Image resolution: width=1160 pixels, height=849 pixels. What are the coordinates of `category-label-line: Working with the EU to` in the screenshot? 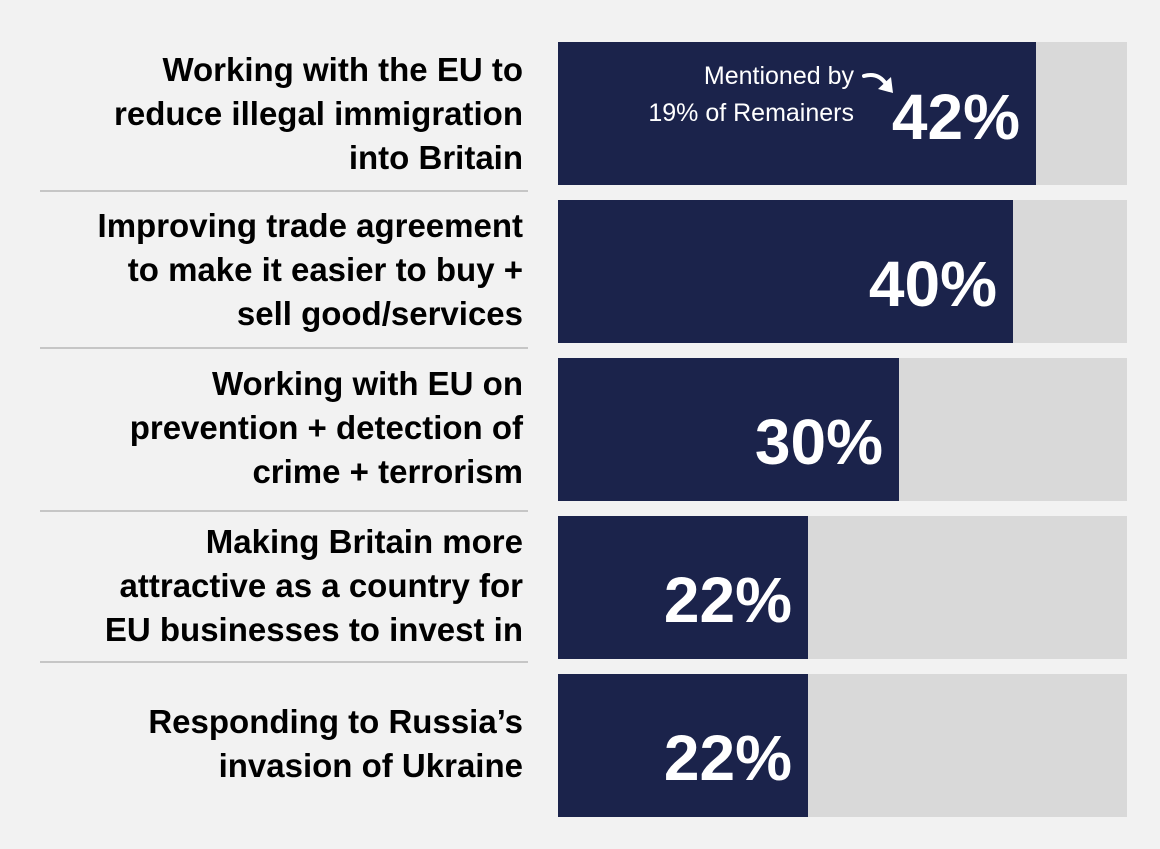 It's located at (342, 69).